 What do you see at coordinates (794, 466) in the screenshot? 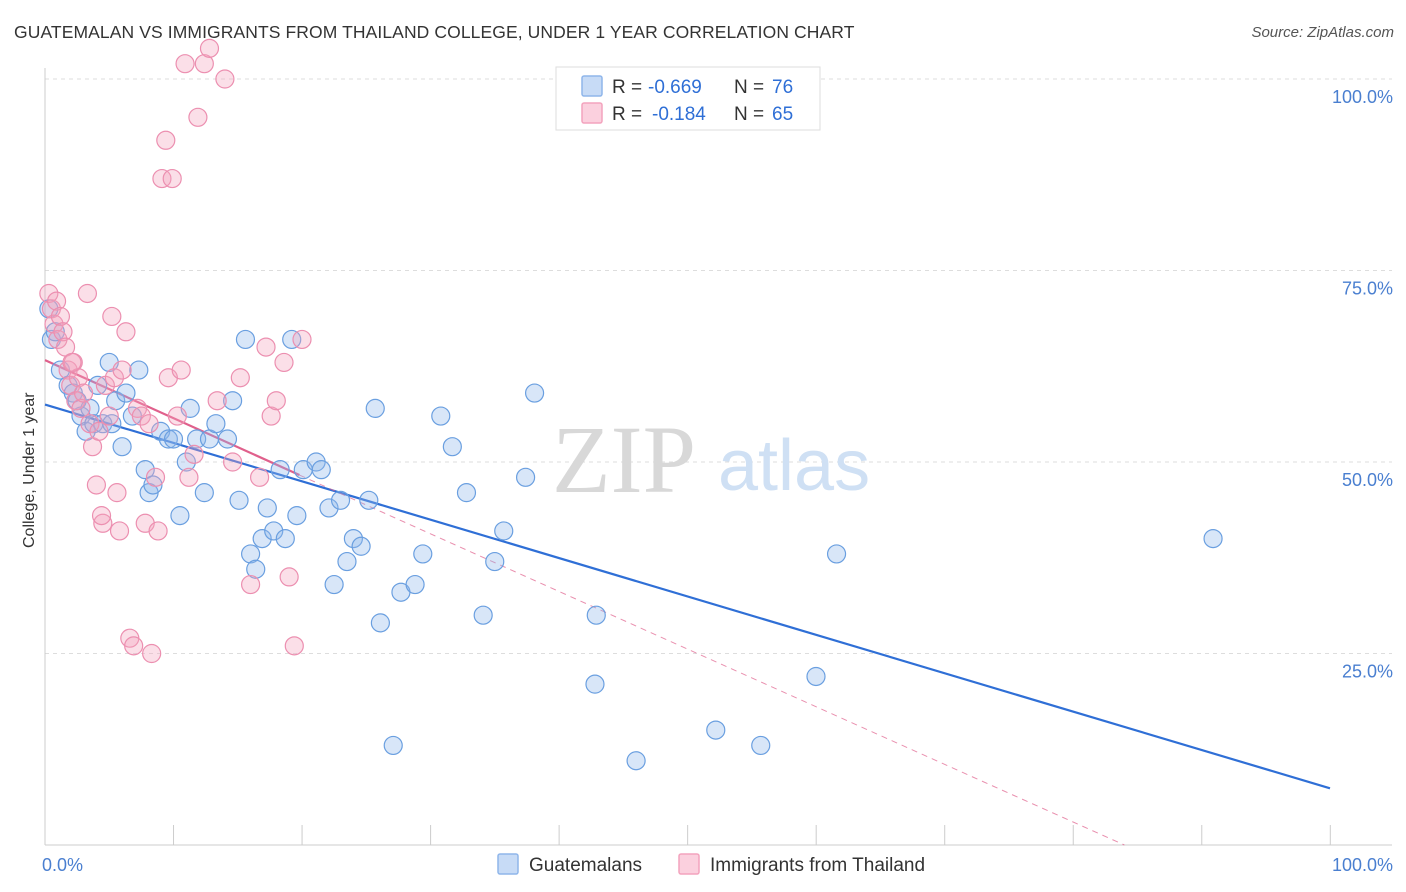
I see `watermark-atlas: atlas` at bounding box center [794, 466].